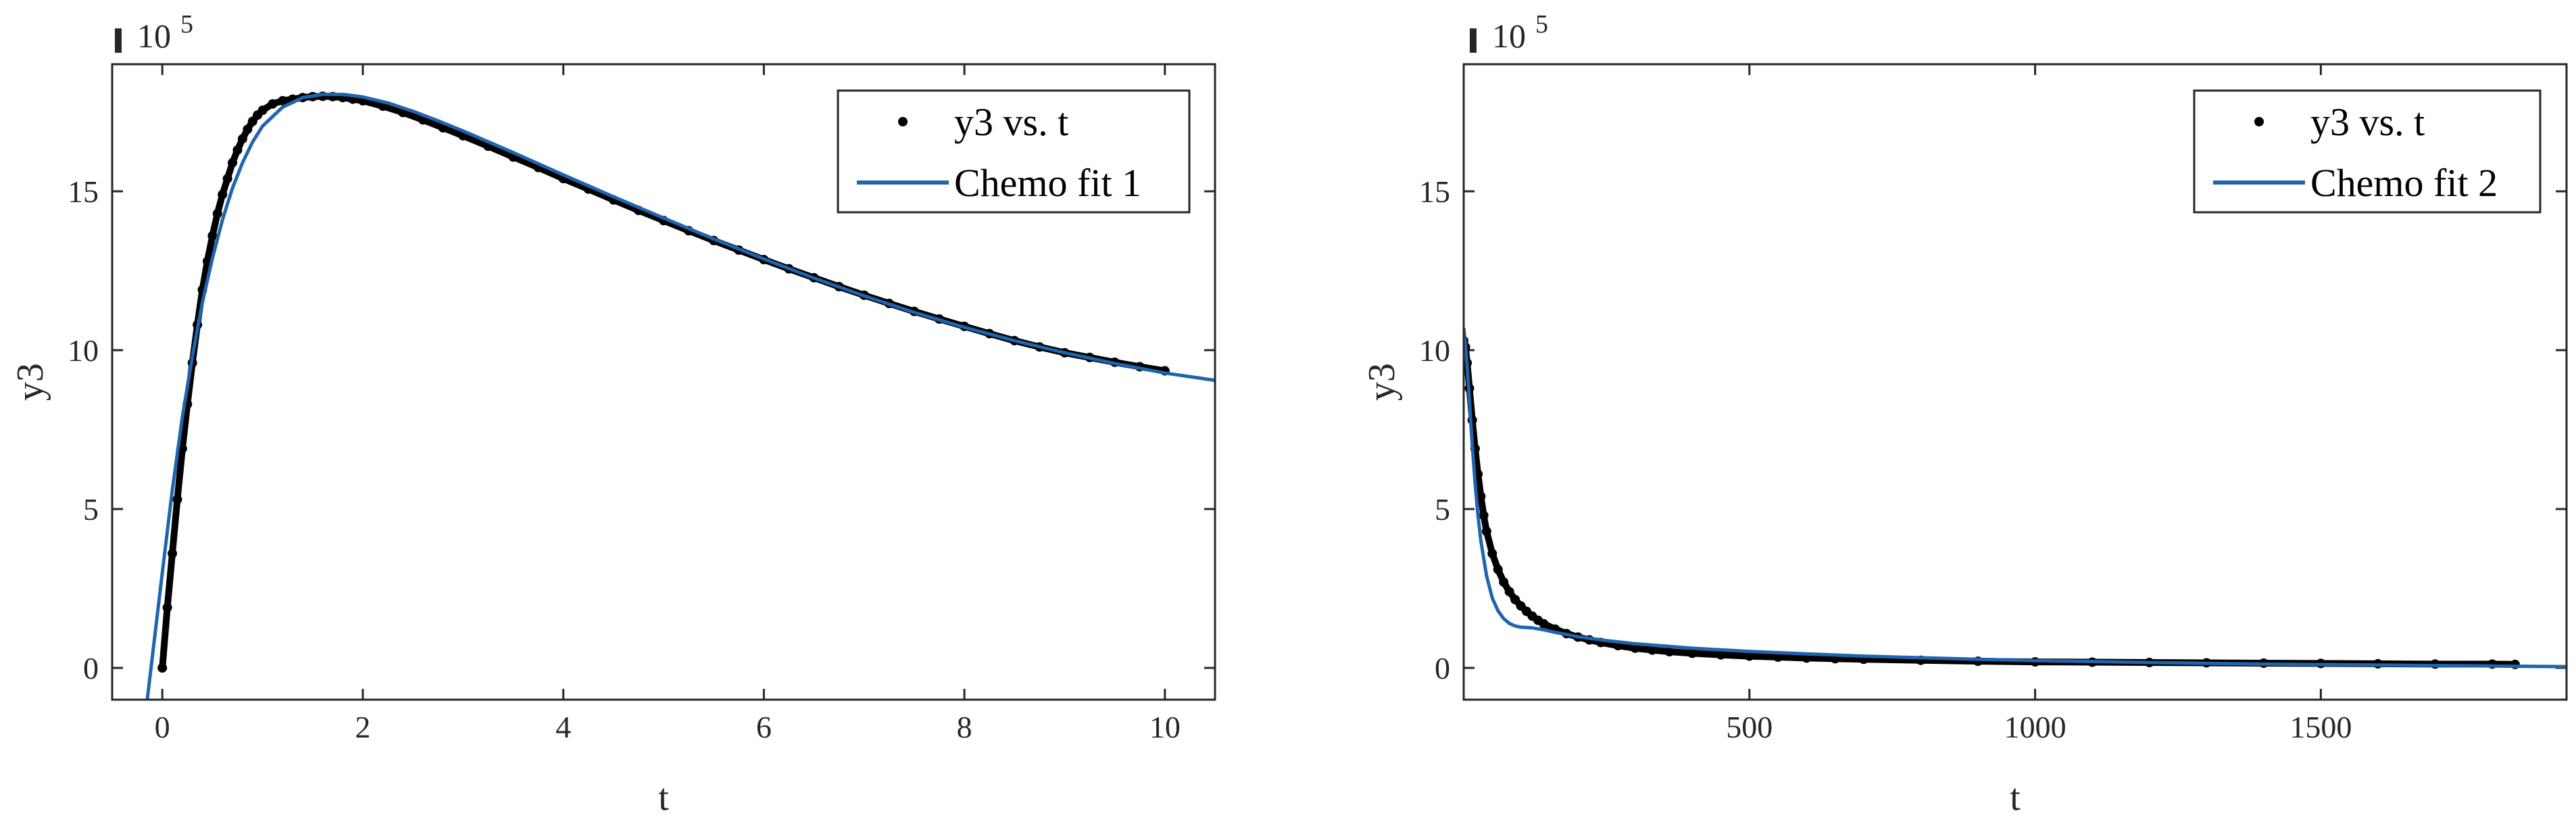 The image size is (2576, 820). Describe the element at coordinates (1011, 122) in the screenshot. I see `chart-1-legend-label-points: y3 vs. t` at that location.